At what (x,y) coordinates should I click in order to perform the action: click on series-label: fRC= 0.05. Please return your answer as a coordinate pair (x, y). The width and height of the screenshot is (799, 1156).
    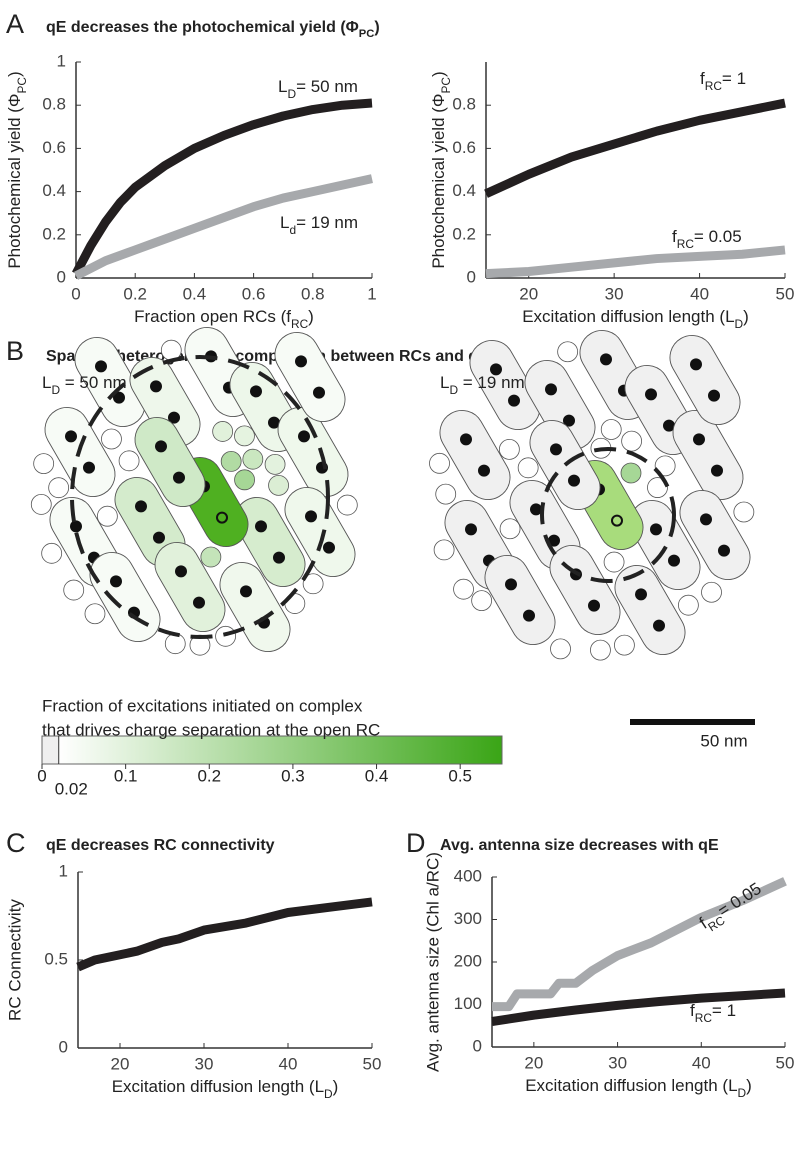
    Looking at the image, I should click on (707, 239).